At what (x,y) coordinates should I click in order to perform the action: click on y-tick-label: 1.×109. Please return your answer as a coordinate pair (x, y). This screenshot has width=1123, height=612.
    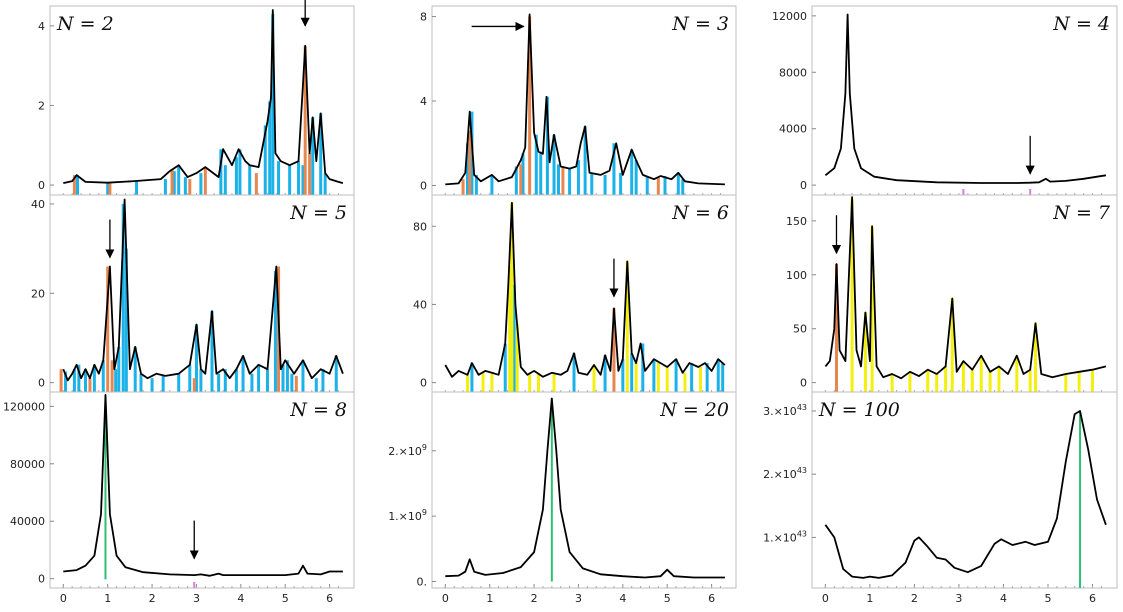
    Looking at the image, I should click on (407, 515).